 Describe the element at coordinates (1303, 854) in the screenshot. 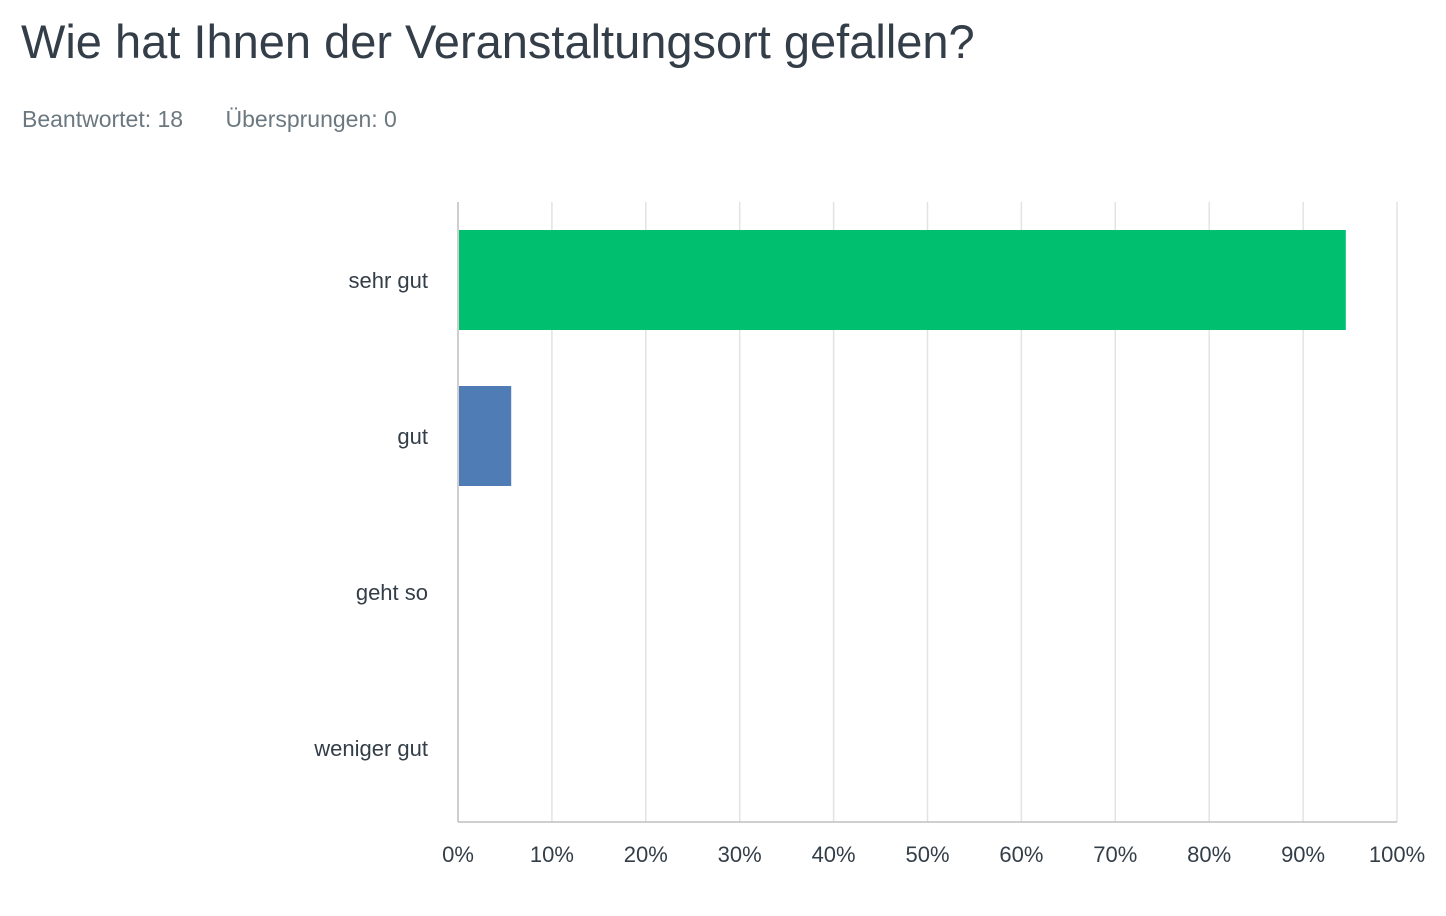

I see `x-tick-label: 90%` at that location.